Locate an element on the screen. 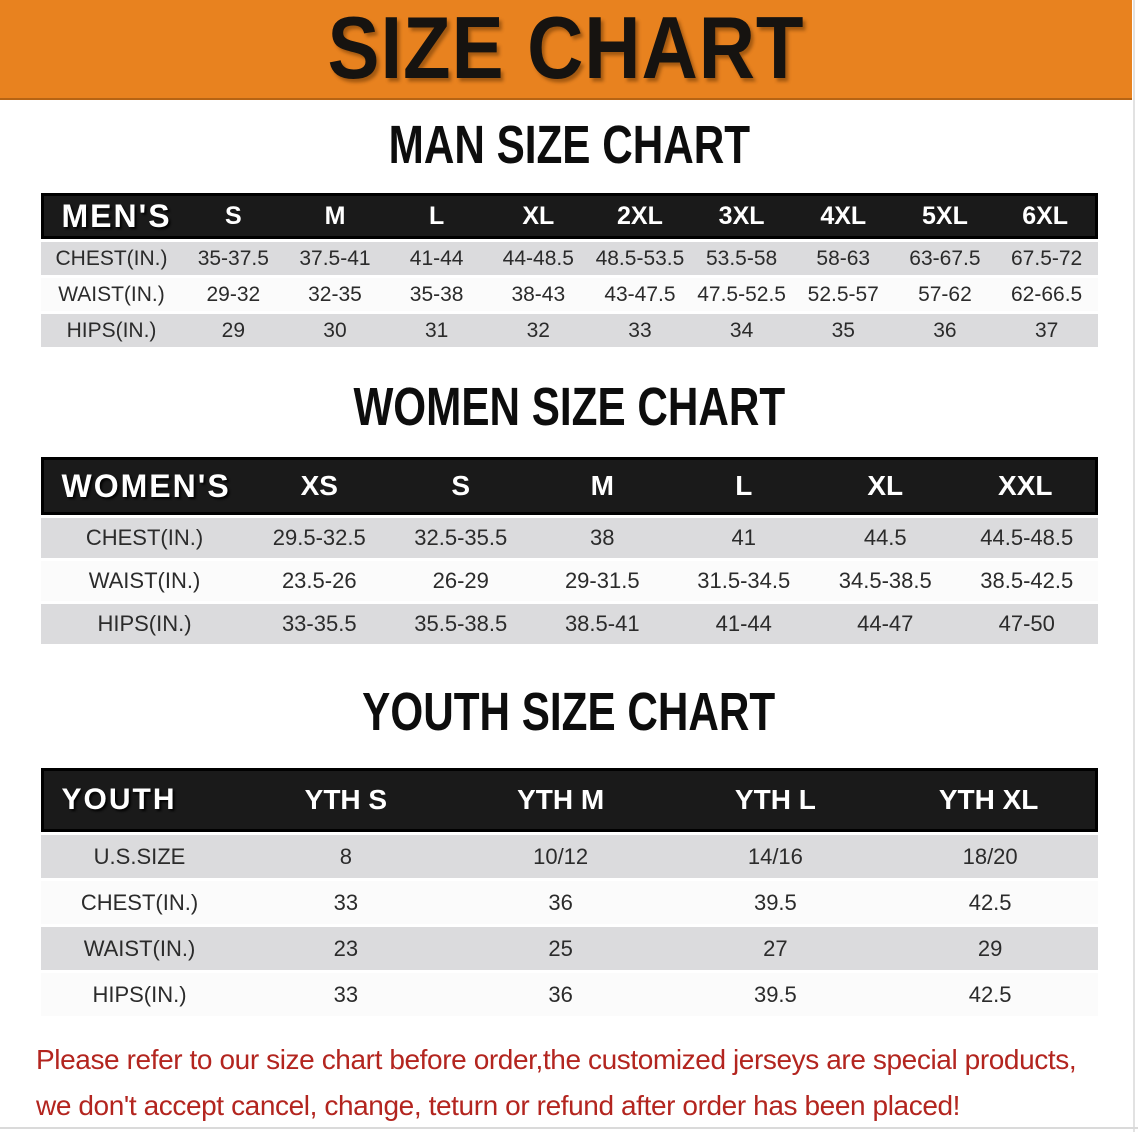 The height and width of the screenshot is (1132, 1138). table-row: U.S.SIZE 8 10/12 14/16 18/20 is located at coordinates (569, 856).